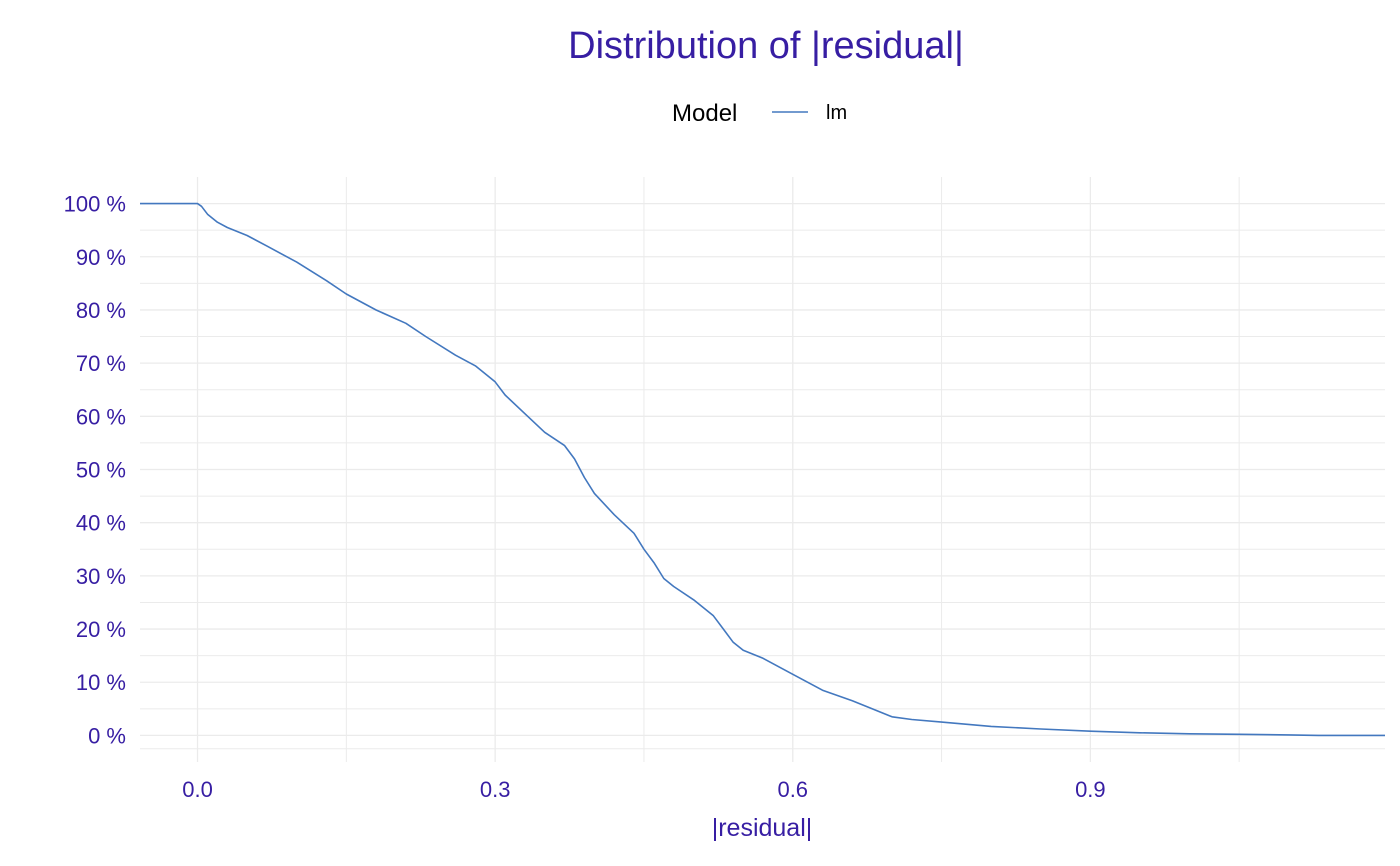  Describe the element at coordinates (759, 113) in the screenshot. I see `legend: Model lm` at that location.